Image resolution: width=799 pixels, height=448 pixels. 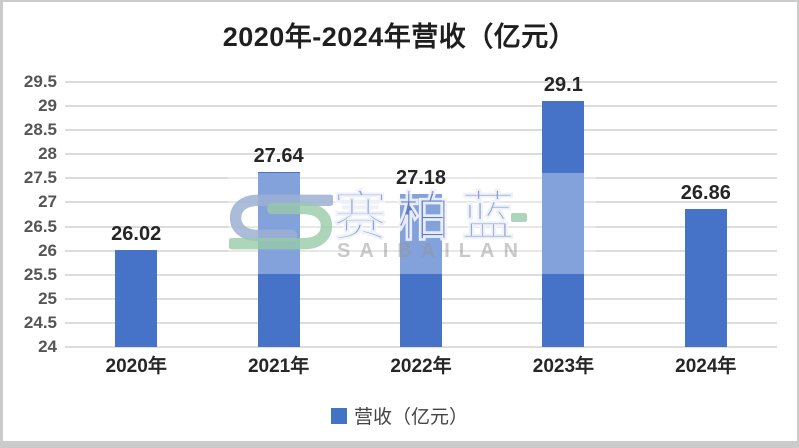 I want to click on x-axis-category-label: 2021年, so click(x=278, y=366).